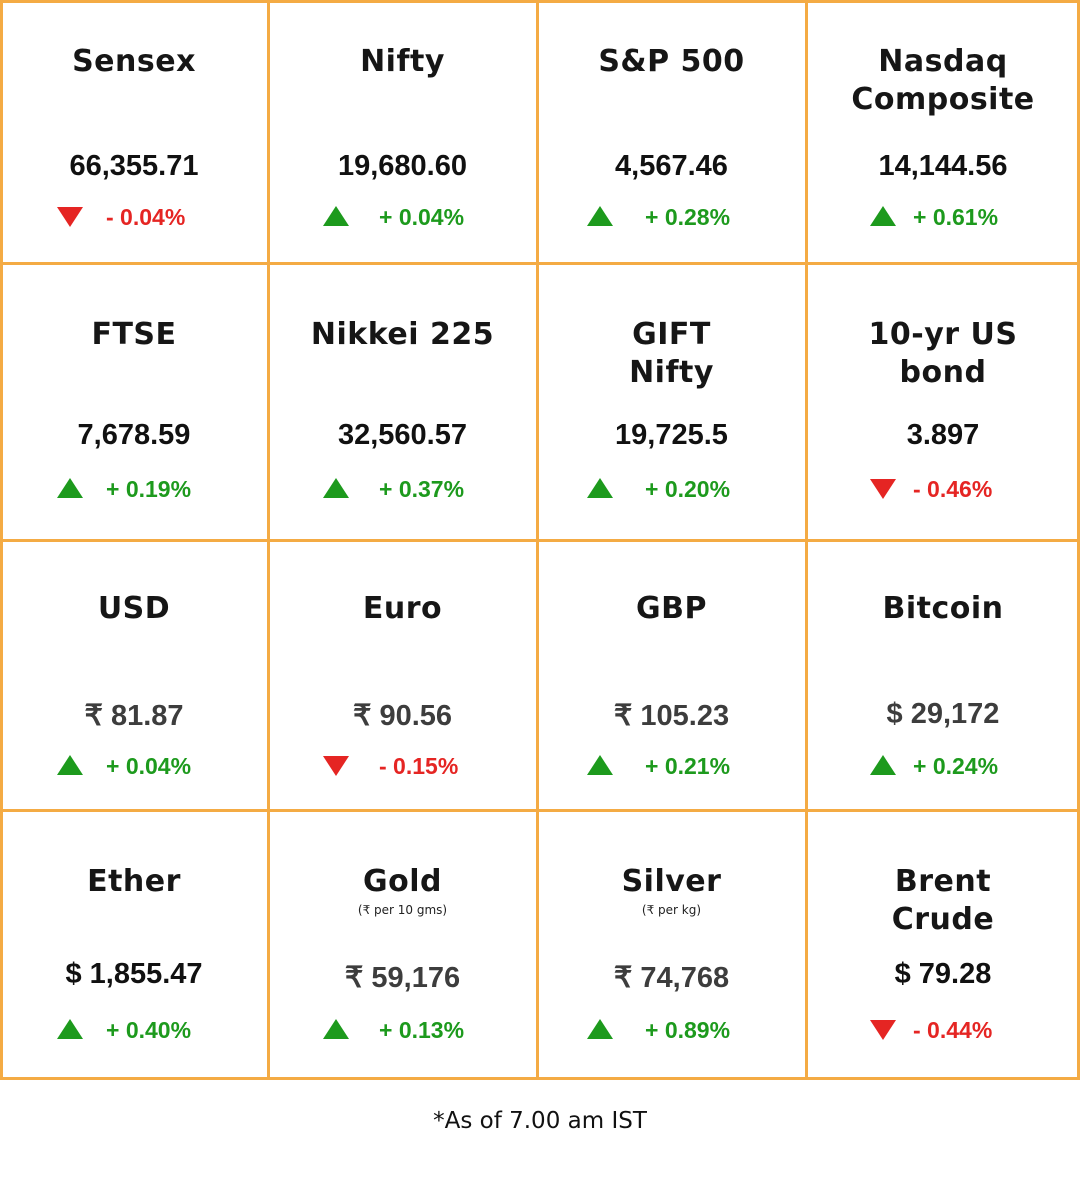 The height and width of the screenshot is (1180, 1080). I want to click on tile-value: $ 1,855.47, so click(134, 974).